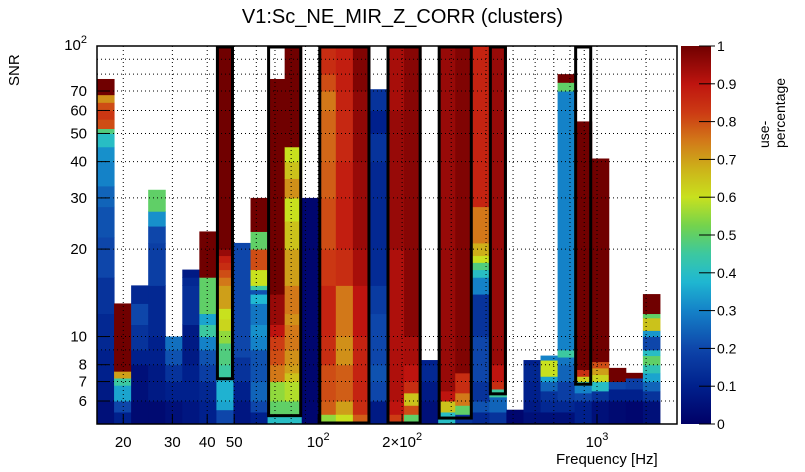  Describe the element at coordinates (727, 159) in the screenshot. I see `colorbar-tick-label: 0.7` at that location.